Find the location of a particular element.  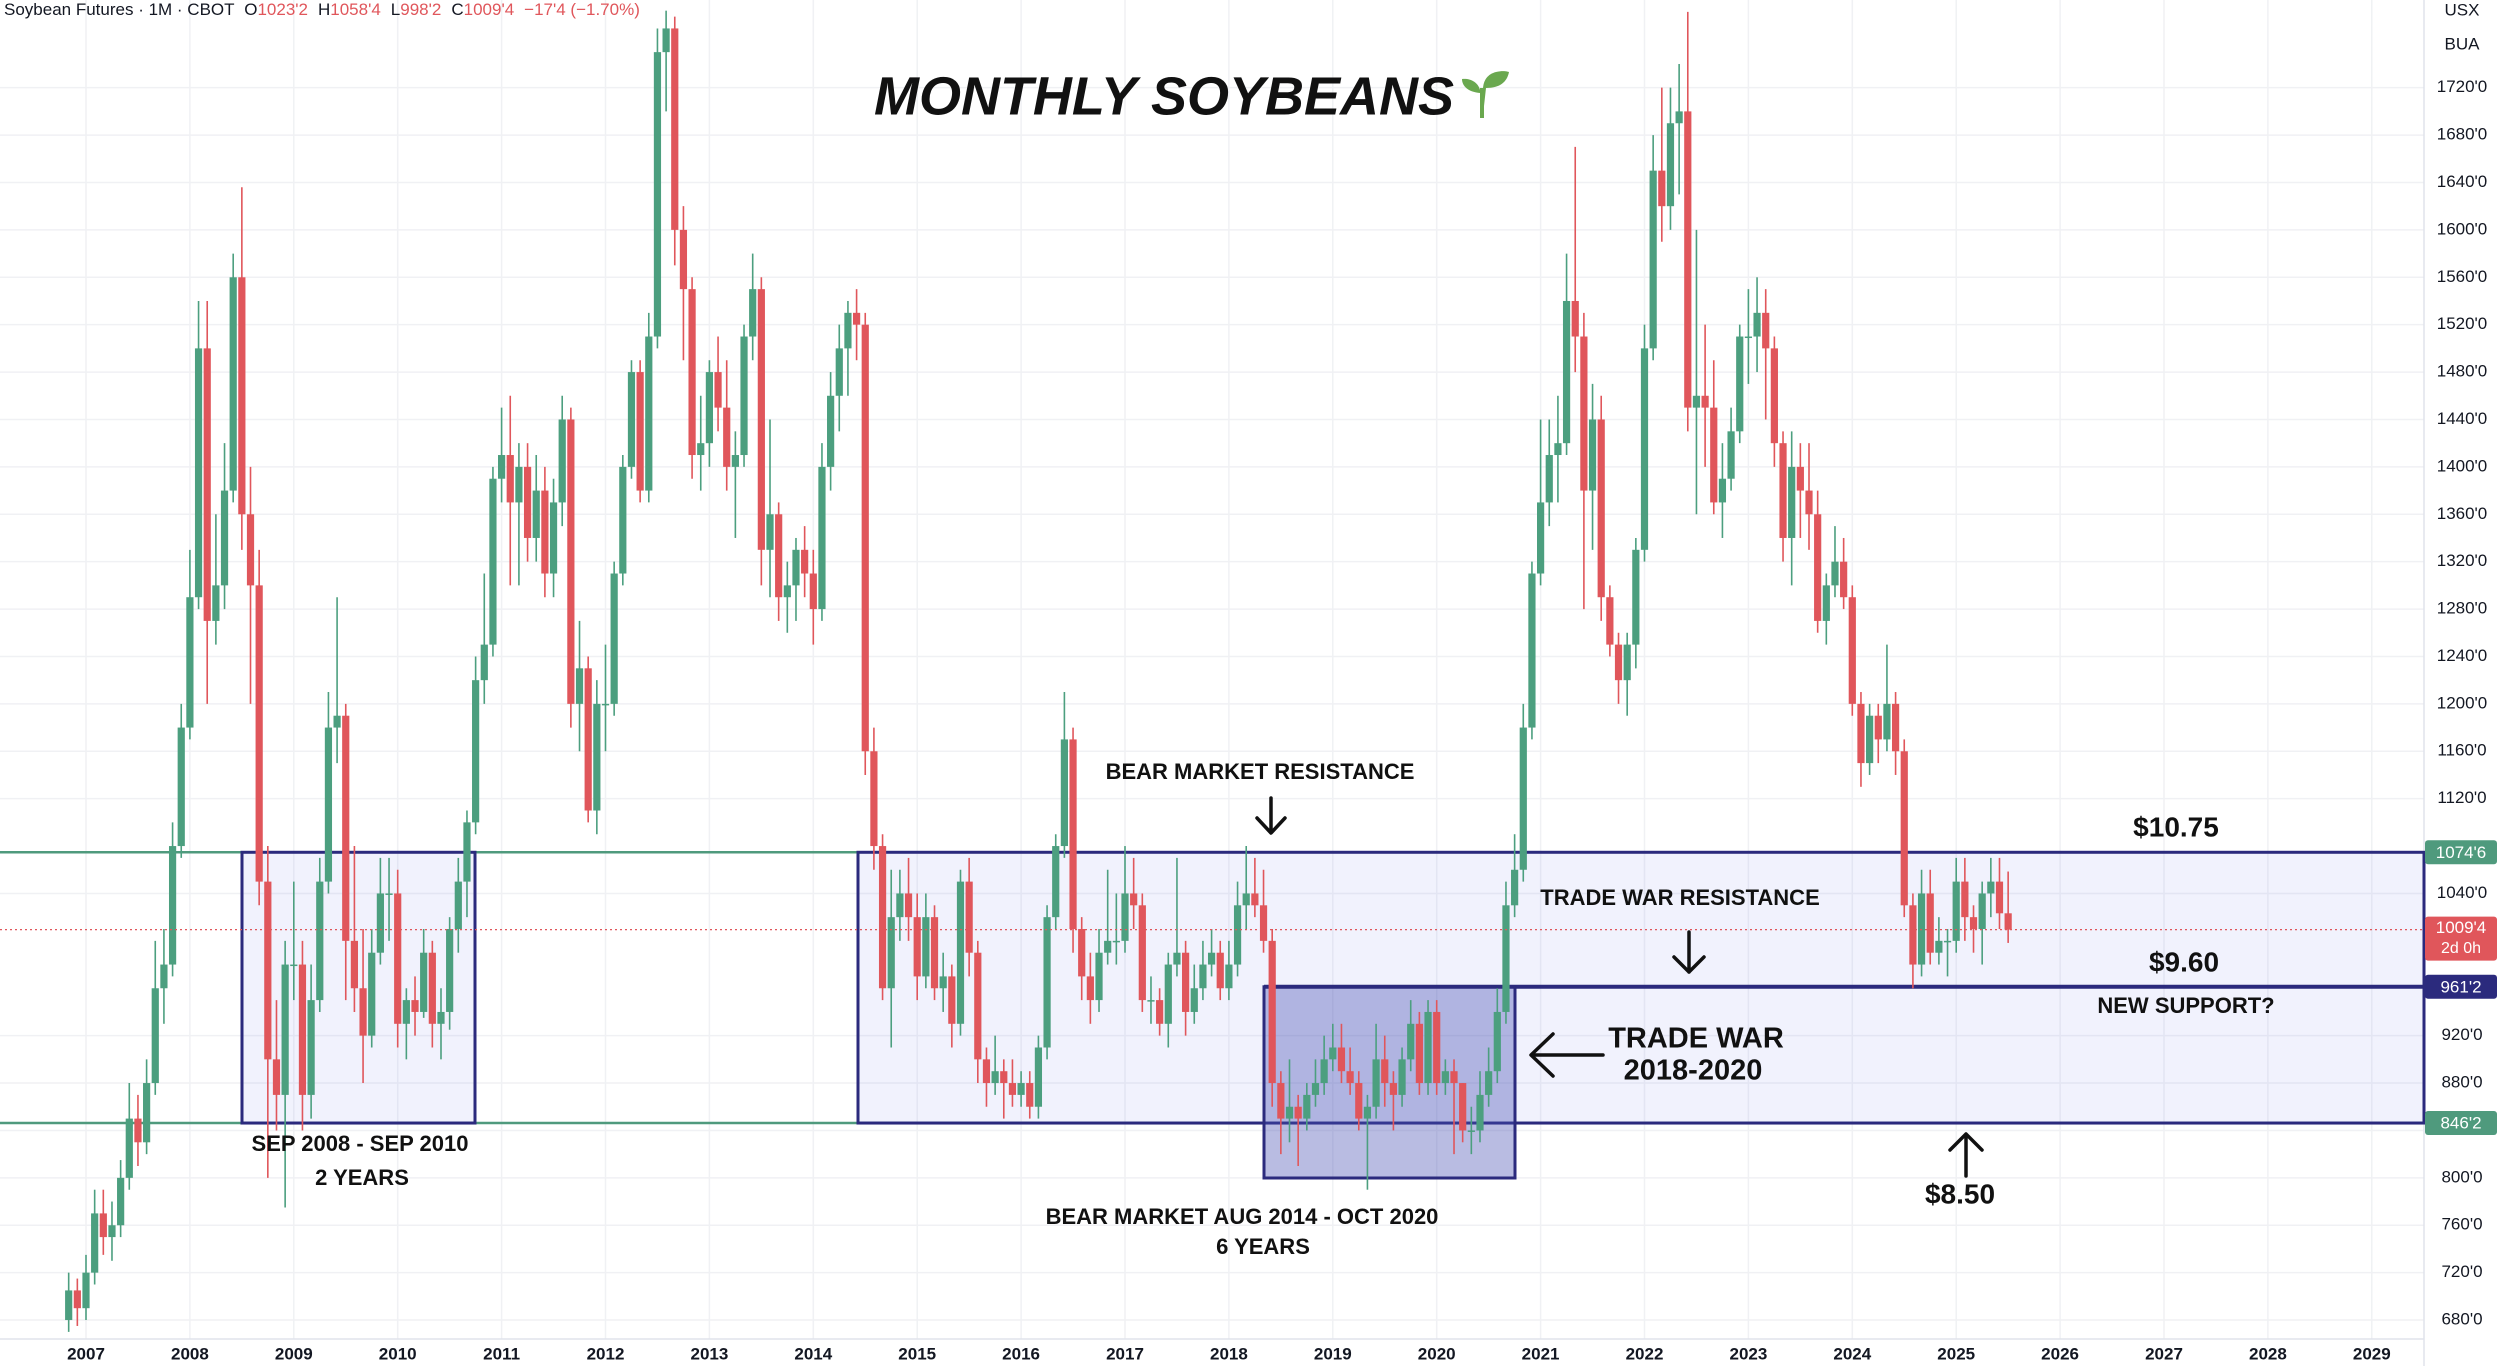

arrows is located at coordinates (1619, 987).